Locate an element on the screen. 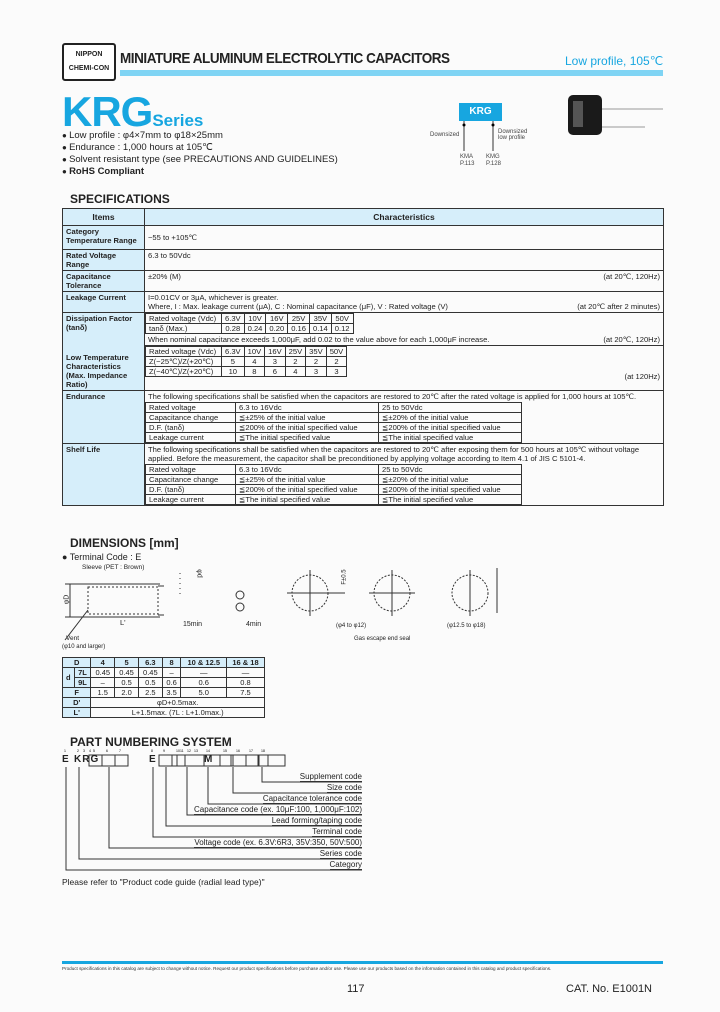 This screenshot has height=1012, width=720. family-right-label: Downsized low profile is located at coordinates (513, 135).